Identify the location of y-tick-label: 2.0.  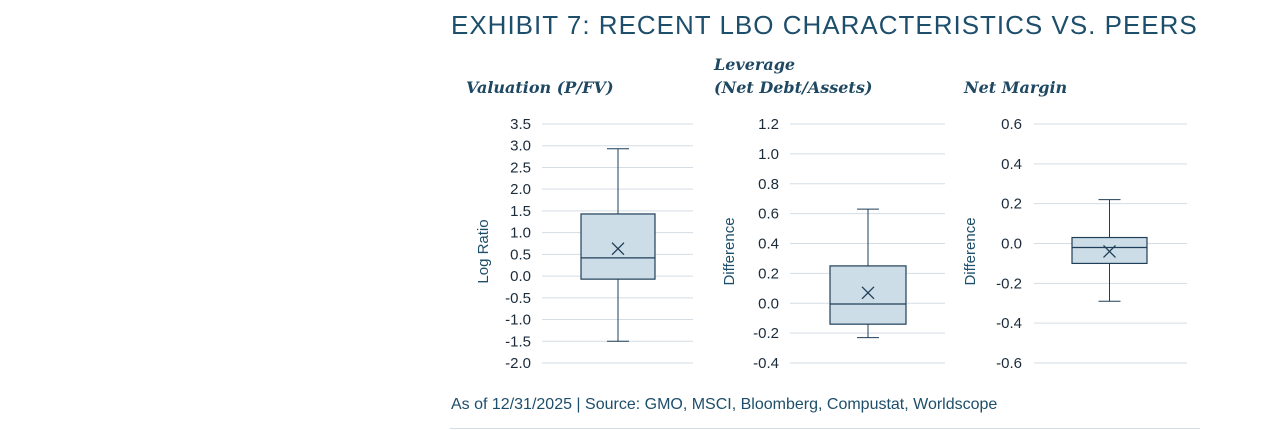
(520, 189).